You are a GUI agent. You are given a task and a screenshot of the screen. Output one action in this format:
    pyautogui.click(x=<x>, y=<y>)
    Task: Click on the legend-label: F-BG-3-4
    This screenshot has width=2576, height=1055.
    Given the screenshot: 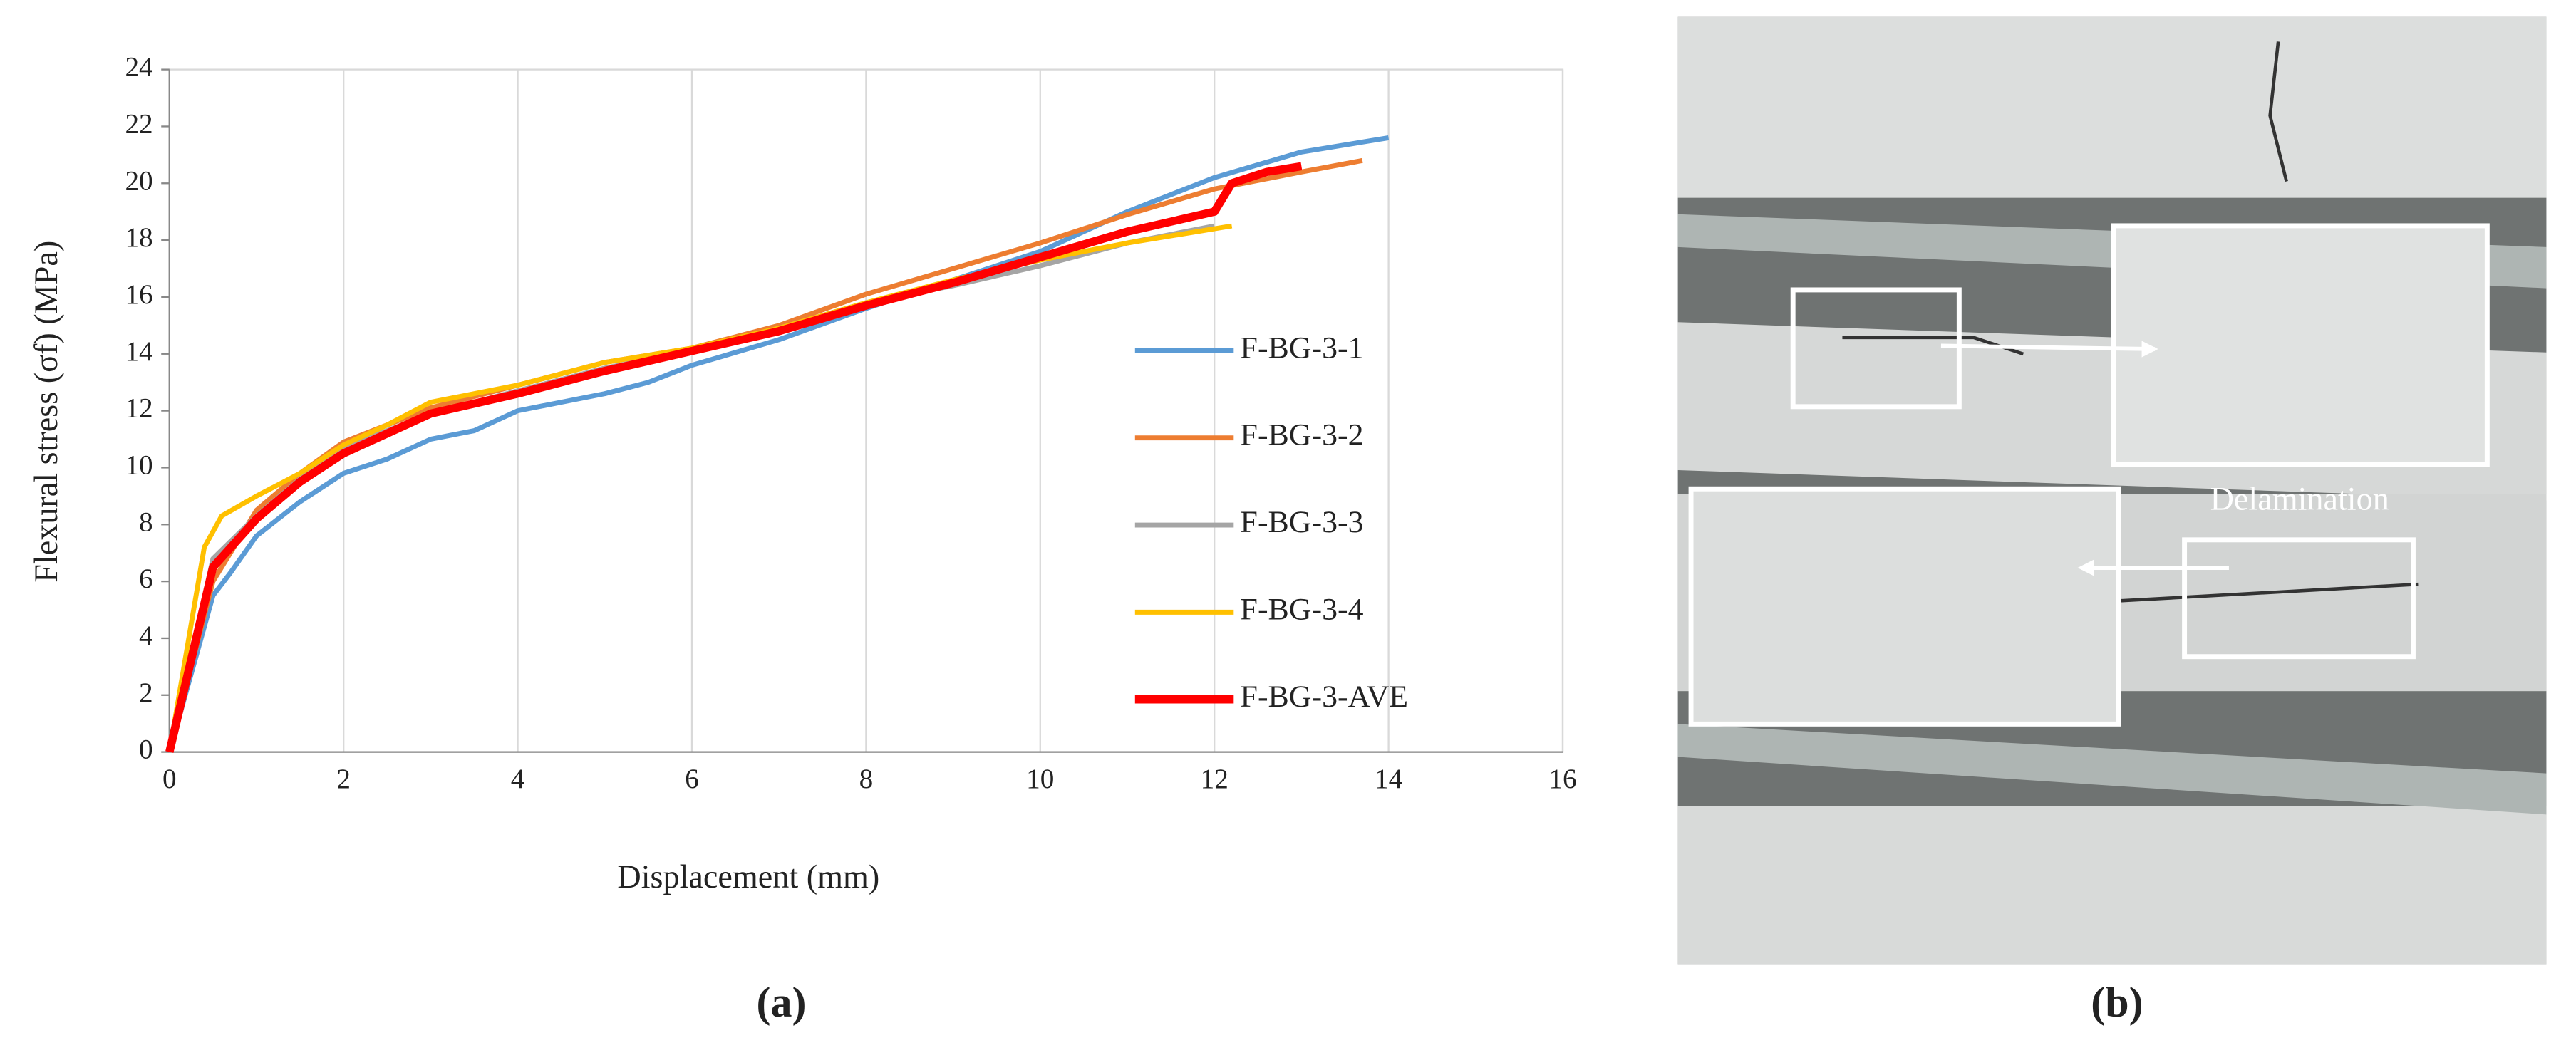 What is the action you would take?
    pyautogui.click(x=1303, y=609)
    